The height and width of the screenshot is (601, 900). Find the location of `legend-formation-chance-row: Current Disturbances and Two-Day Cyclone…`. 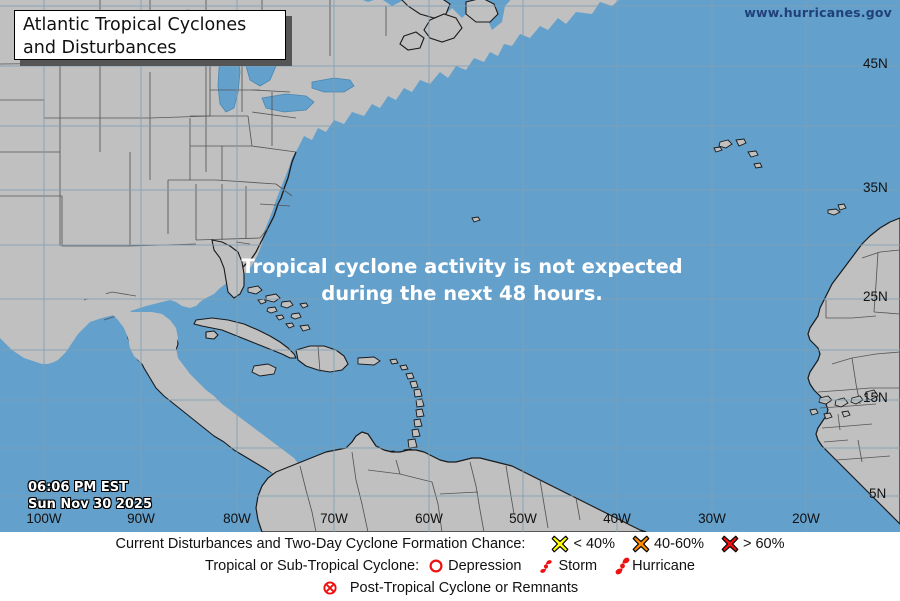

legend-formation-chance-row: Current Disturbances and Two-Day Cyclone… is located at coordinates (450, 543).